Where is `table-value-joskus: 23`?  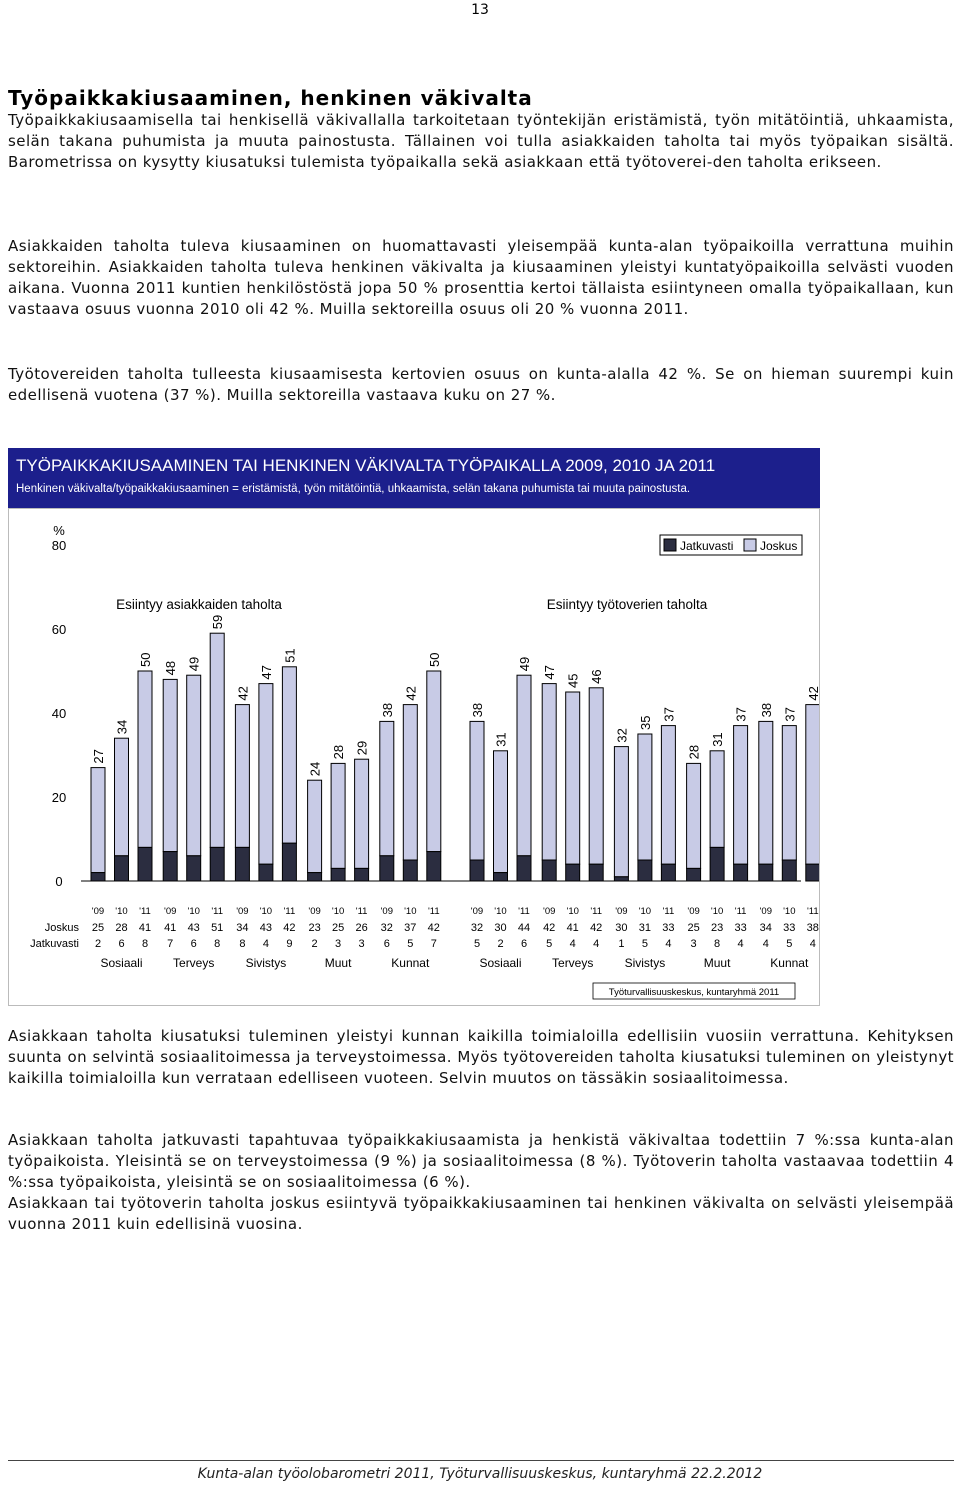
table-value-joskus: 23 is located at coordinates (314, 928).